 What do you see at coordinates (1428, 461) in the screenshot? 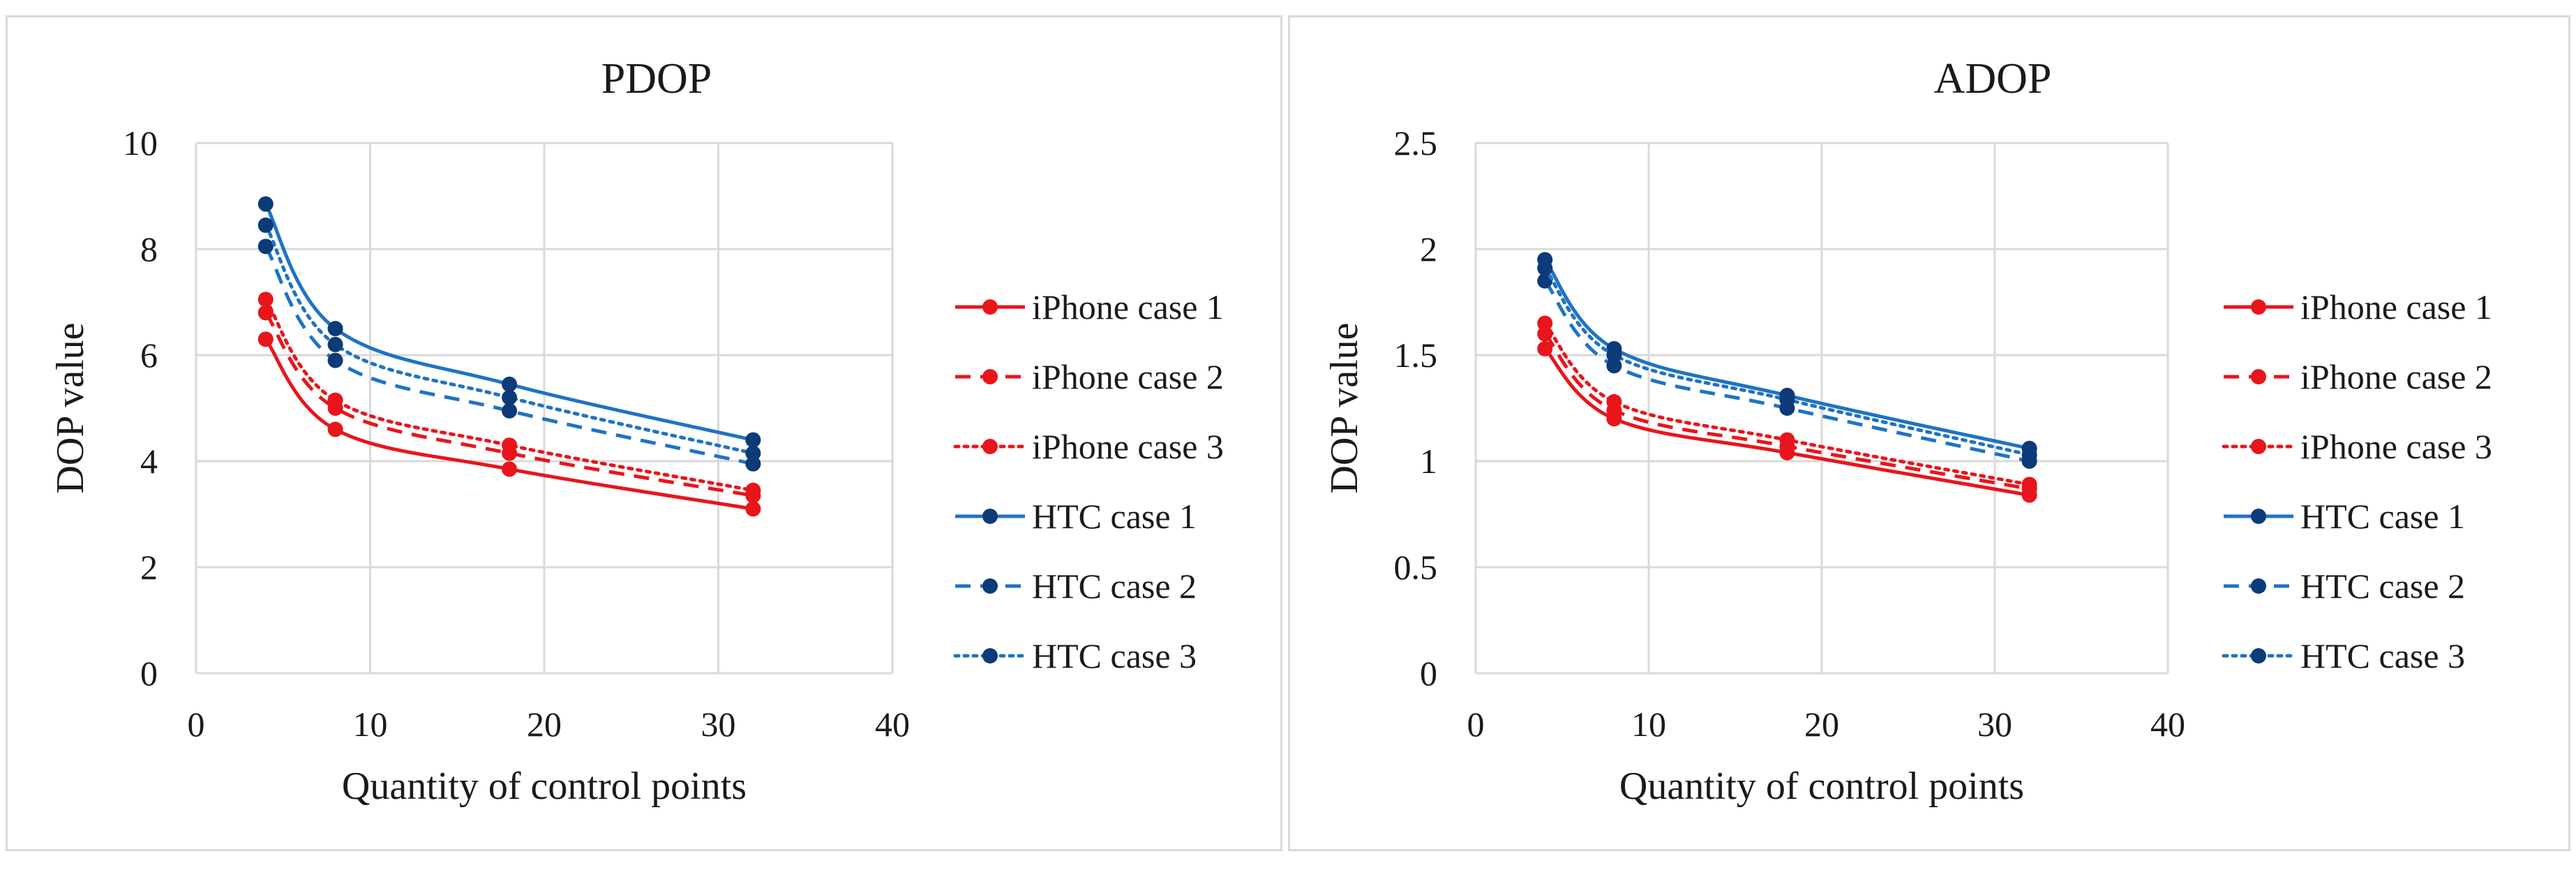
I see `y-tick-label: 1` at bounding box center [1428, 461].